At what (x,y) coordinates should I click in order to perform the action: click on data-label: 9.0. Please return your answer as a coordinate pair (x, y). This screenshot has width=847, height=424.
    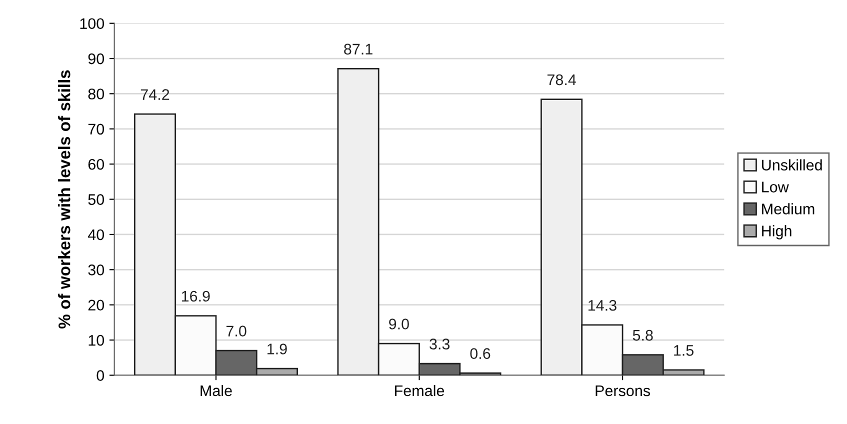
    Looking at the image, I should click on (399, 324).